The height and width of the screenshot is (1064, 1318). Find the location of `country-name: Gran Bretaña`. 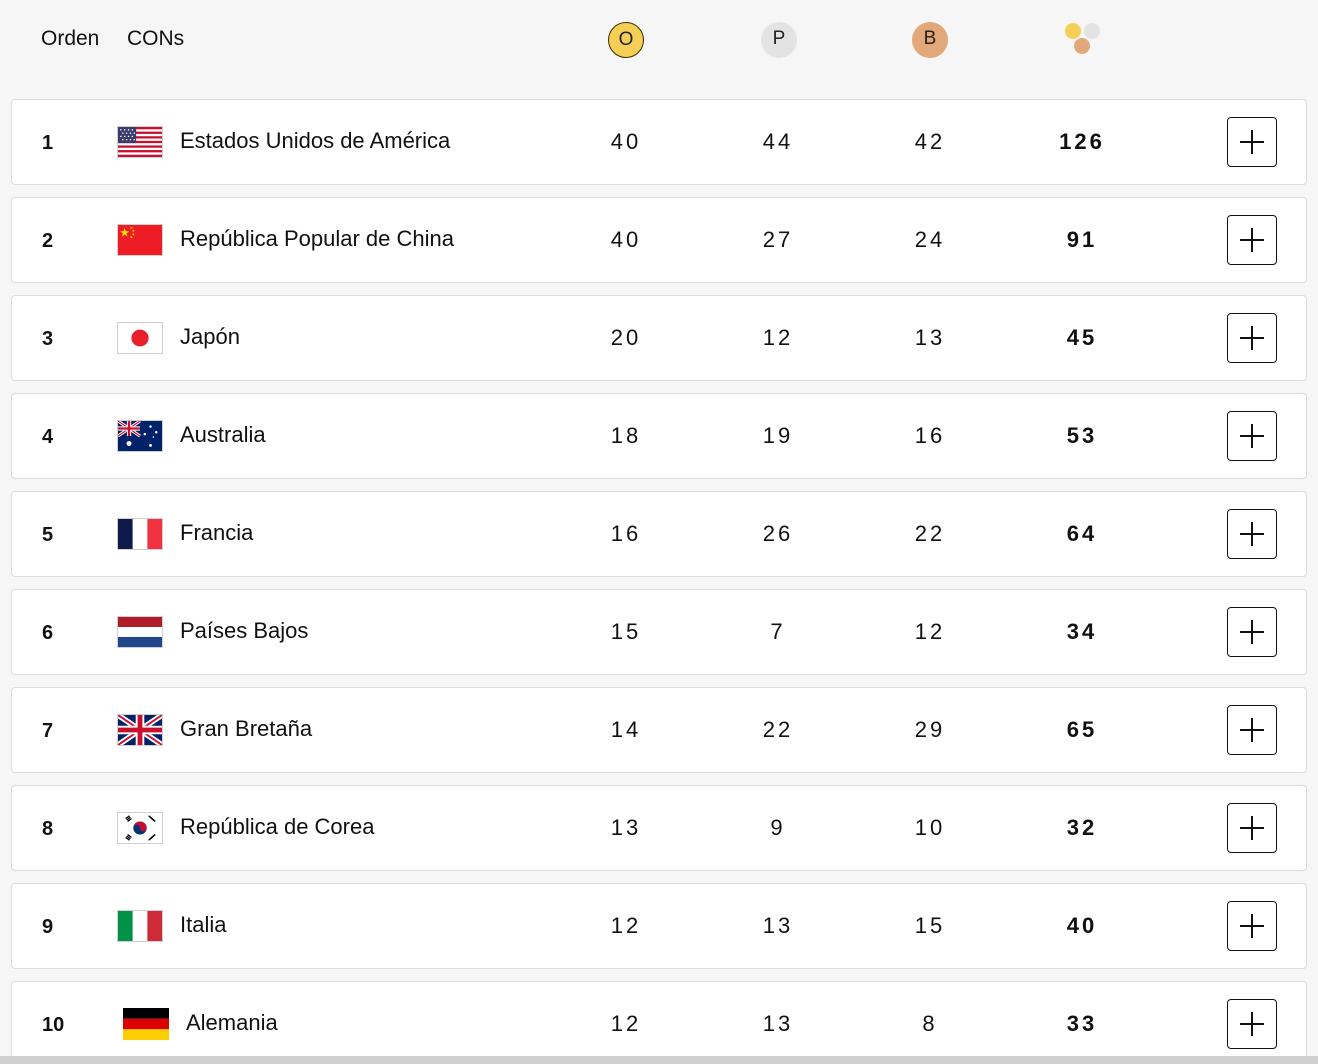

country-name: Gran Bretaña is located at coordinates (246, 728).